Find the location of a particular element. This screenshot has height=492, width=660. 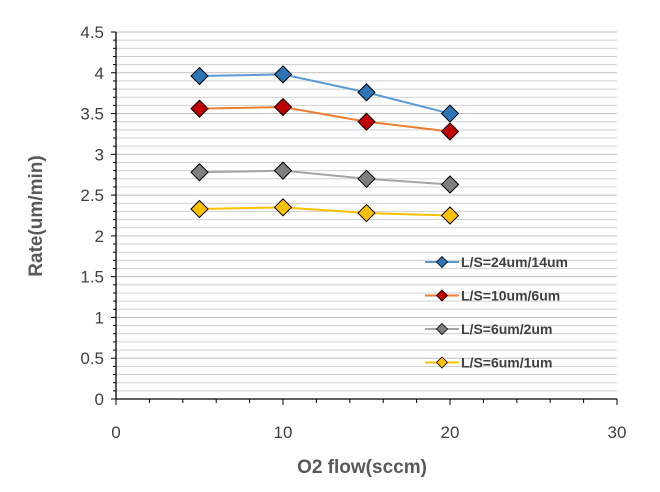

y-tick-label: 2.5 is located at coordinates (92, 195).